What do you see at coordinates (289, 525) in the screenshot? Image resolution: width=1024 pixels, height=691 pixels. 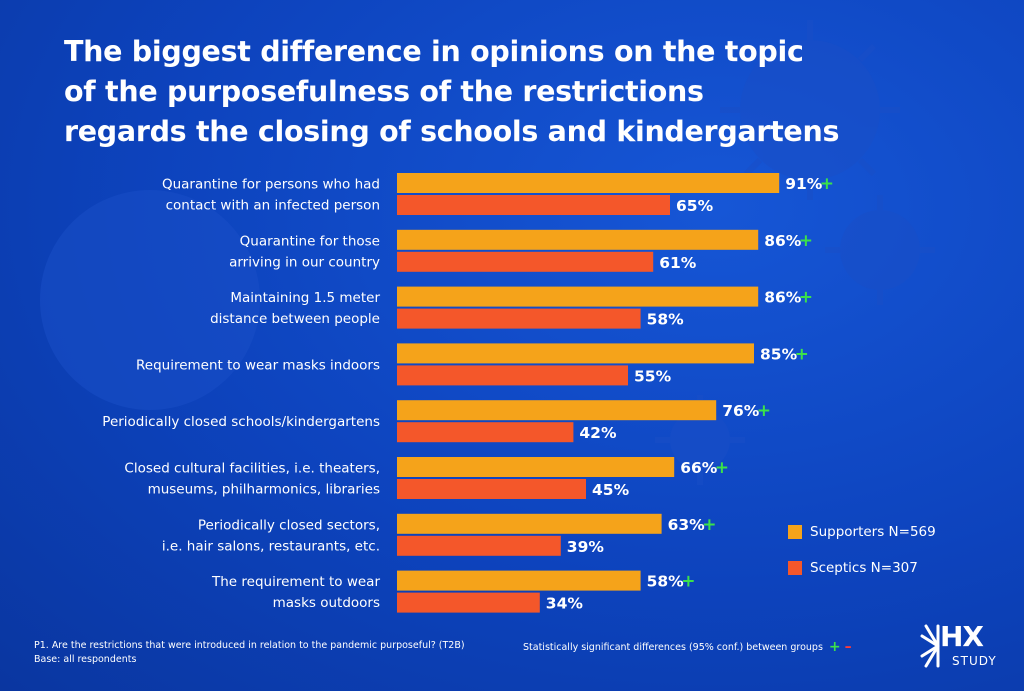 I see `category-label: Periodically closed sectors,` at bounding box center [289, 525].